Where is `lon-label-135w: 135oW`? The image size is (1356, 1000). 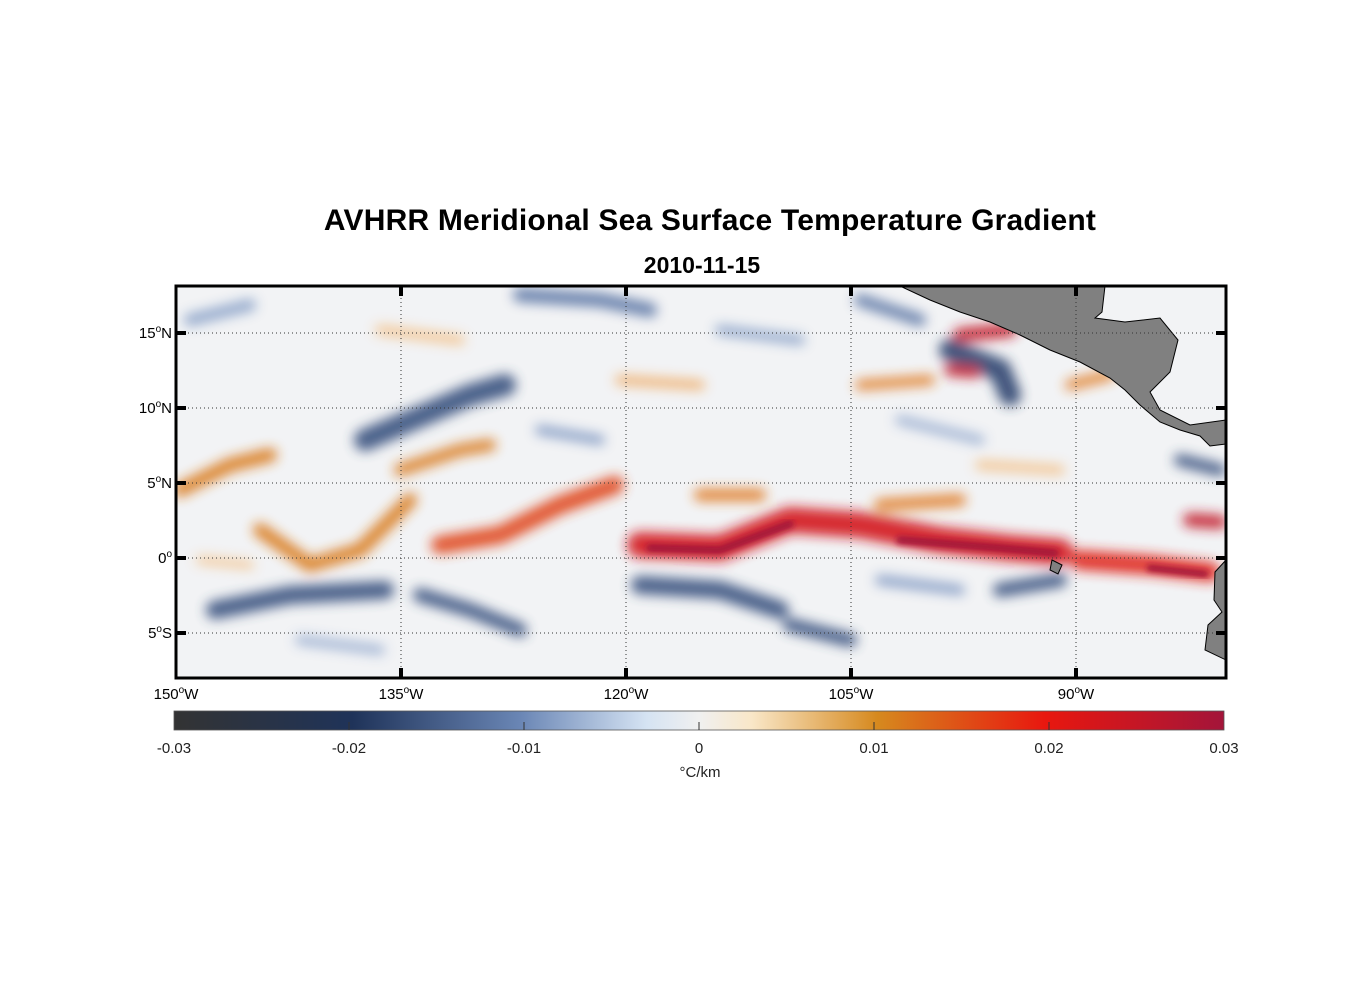
lon-label-135w: 135oW is located at coordinates (401, 694).